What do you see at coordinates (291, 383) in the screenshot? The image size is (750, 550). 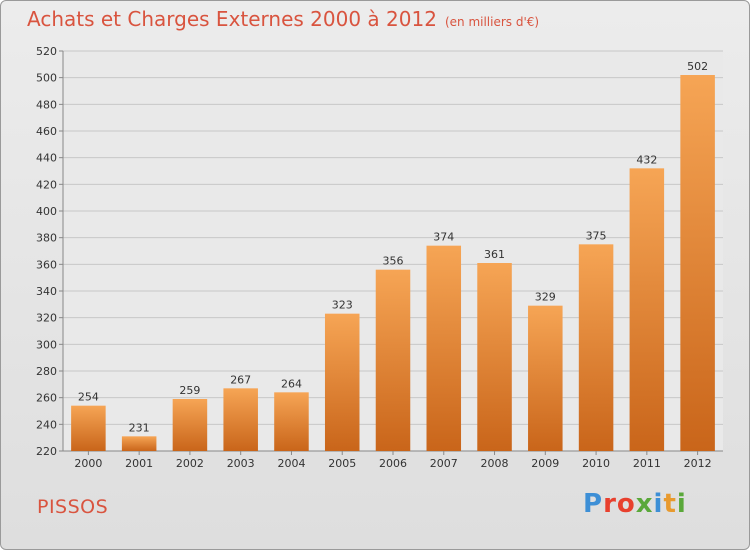 I see `value-label-2004: 264` at bounding box center [291, 383].